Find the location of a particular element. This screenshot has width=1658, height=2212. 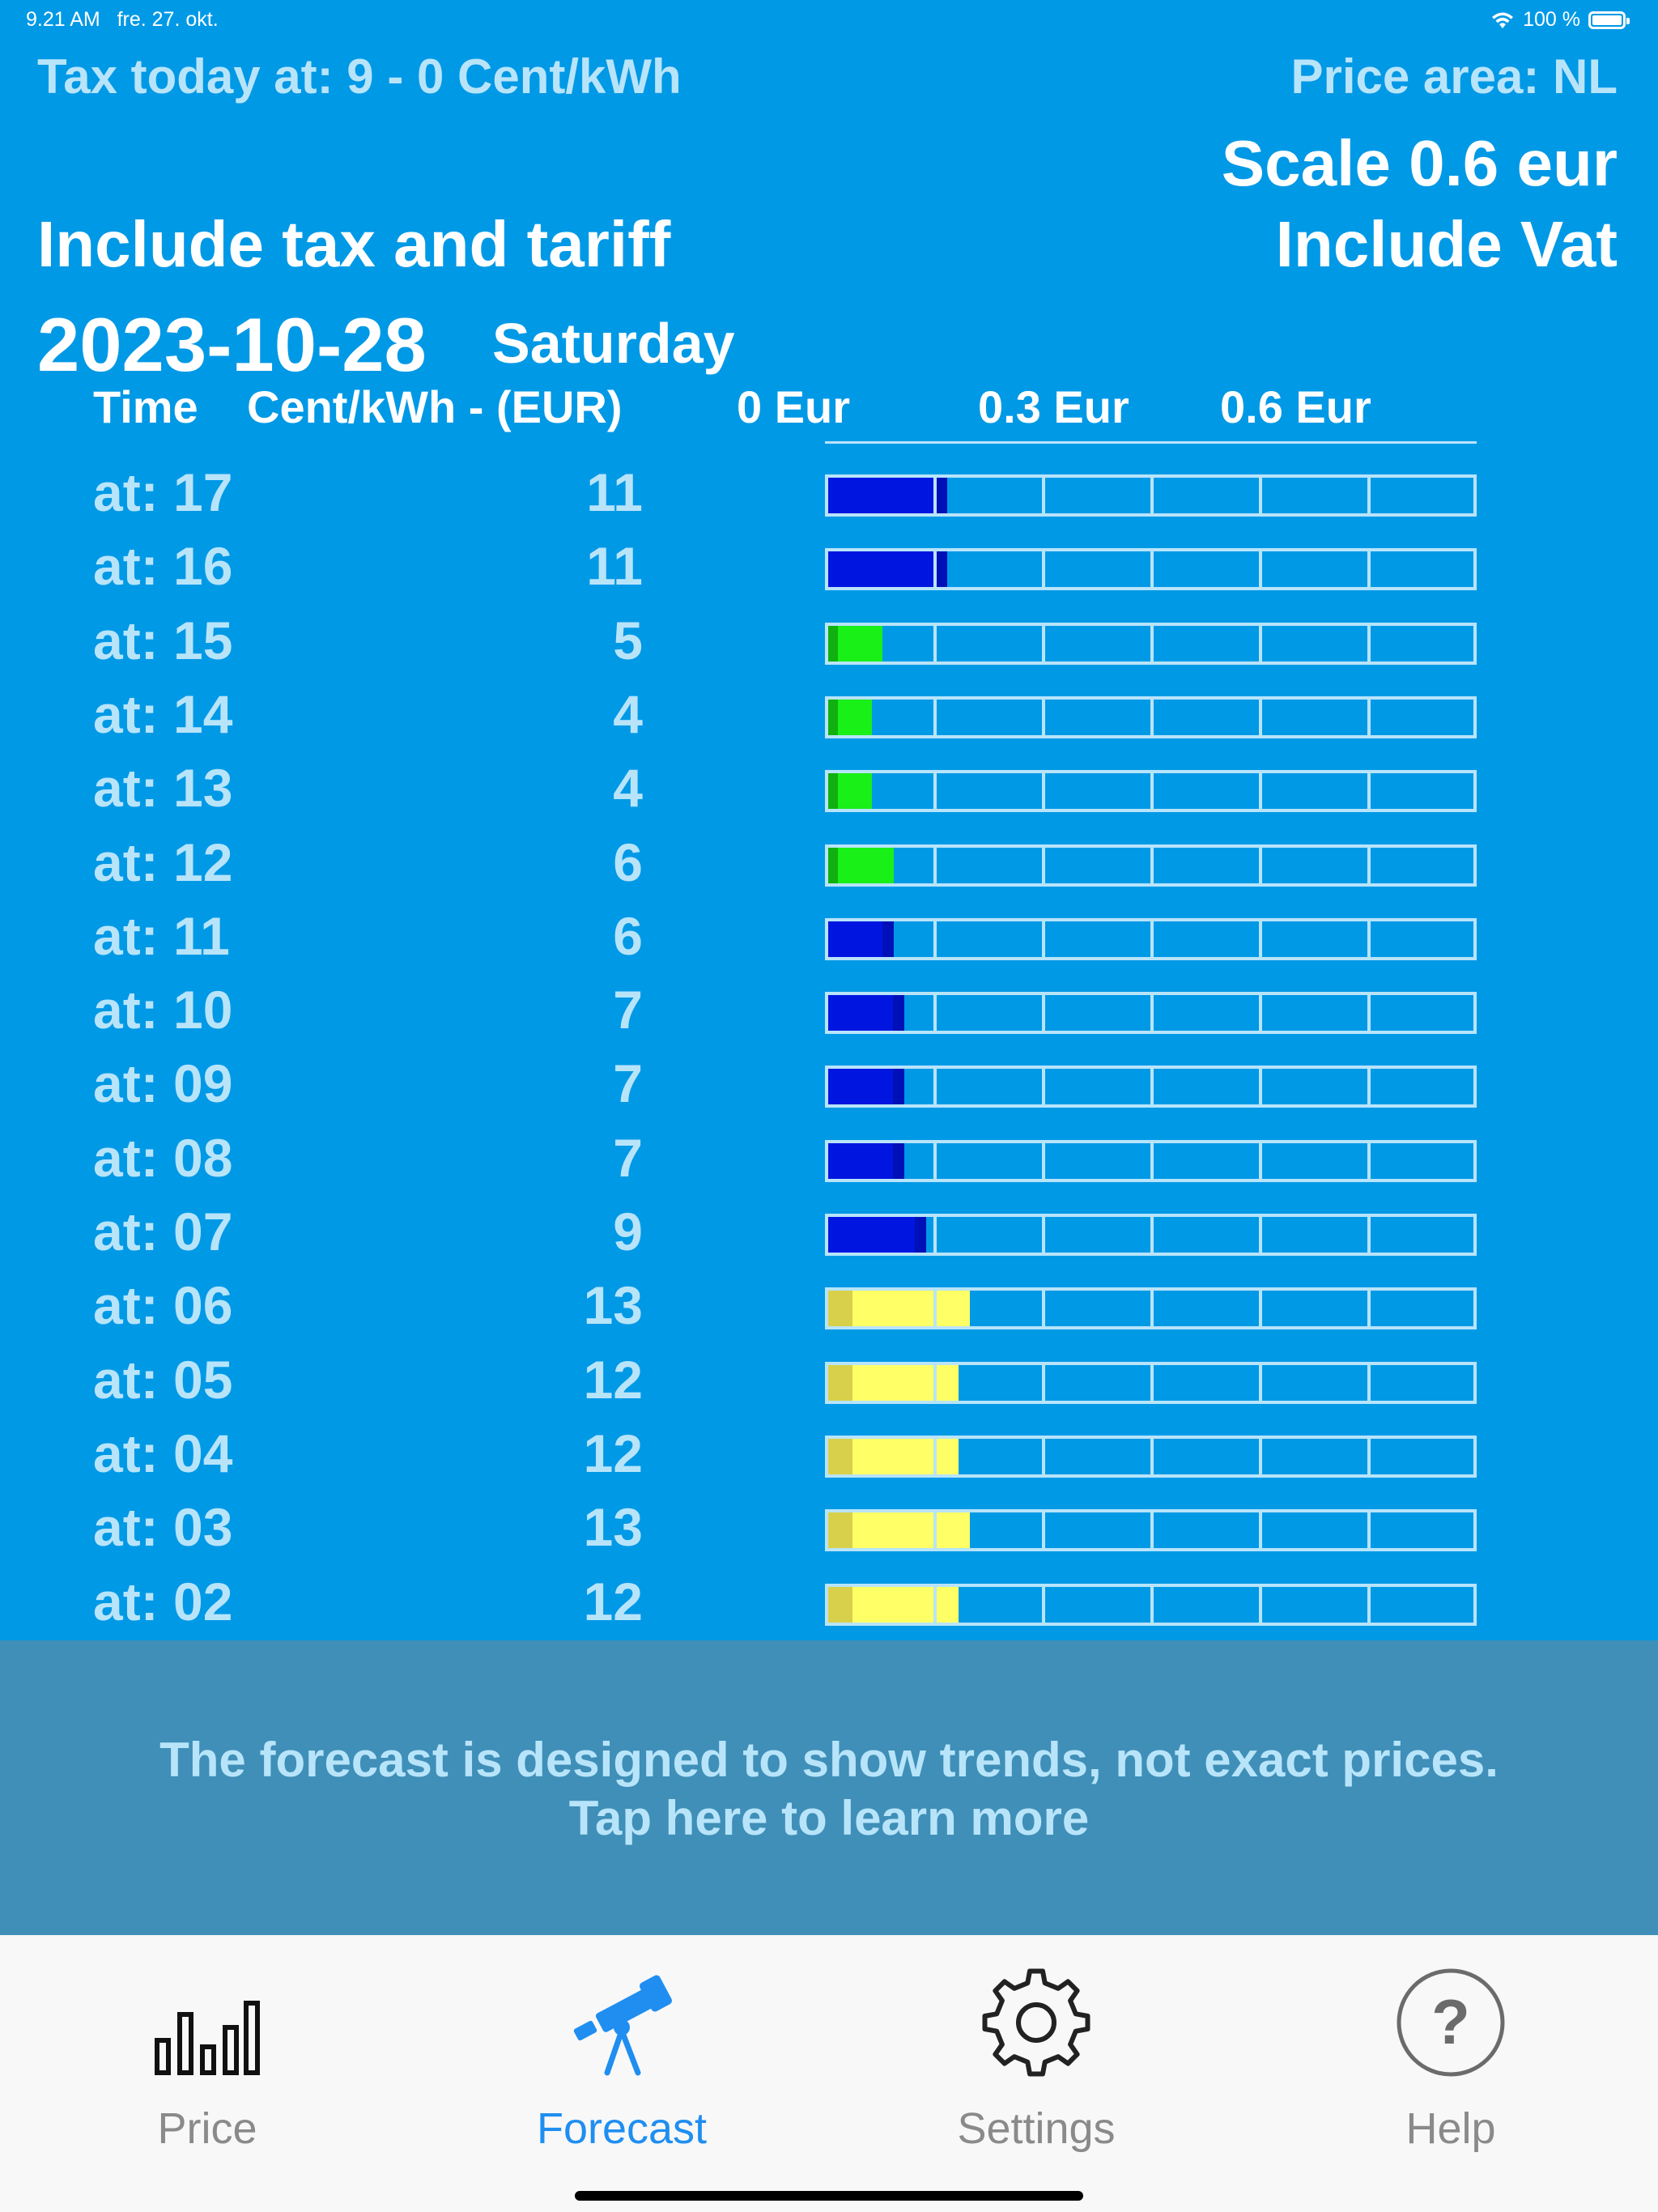

scale-label-0: 0 Eur is located at coordinates (794, 406).